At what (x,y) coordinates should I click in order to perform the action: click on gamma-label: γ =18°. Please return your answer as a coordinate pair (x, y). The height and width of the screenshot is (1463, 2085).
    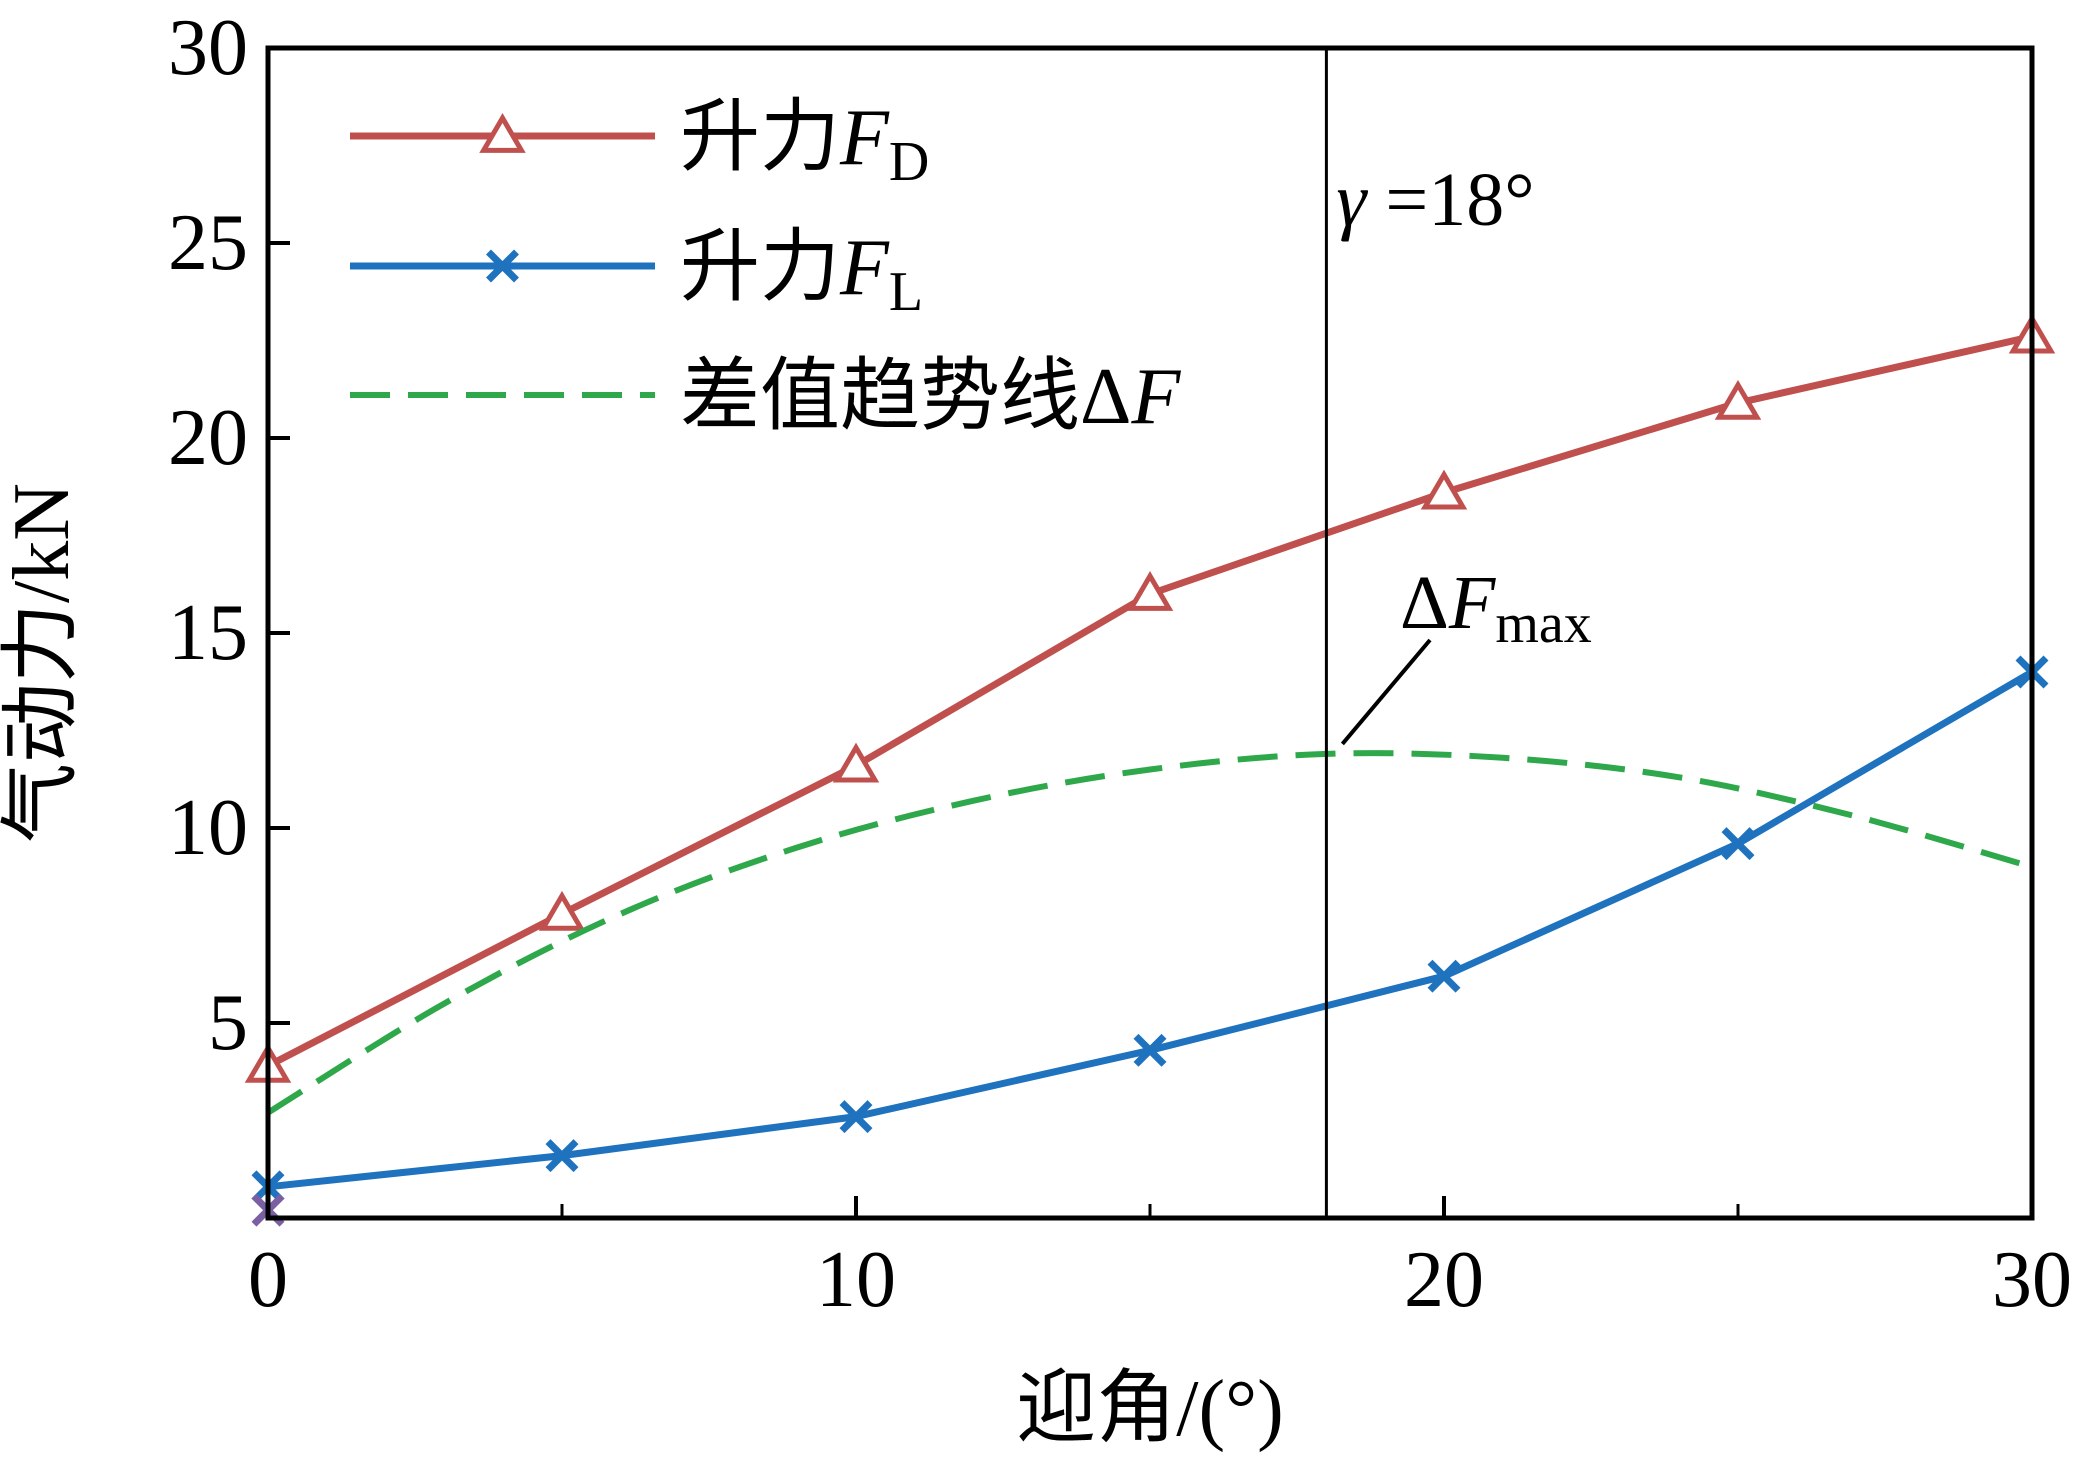
    Looking at the image, I should click on (1435, 200).